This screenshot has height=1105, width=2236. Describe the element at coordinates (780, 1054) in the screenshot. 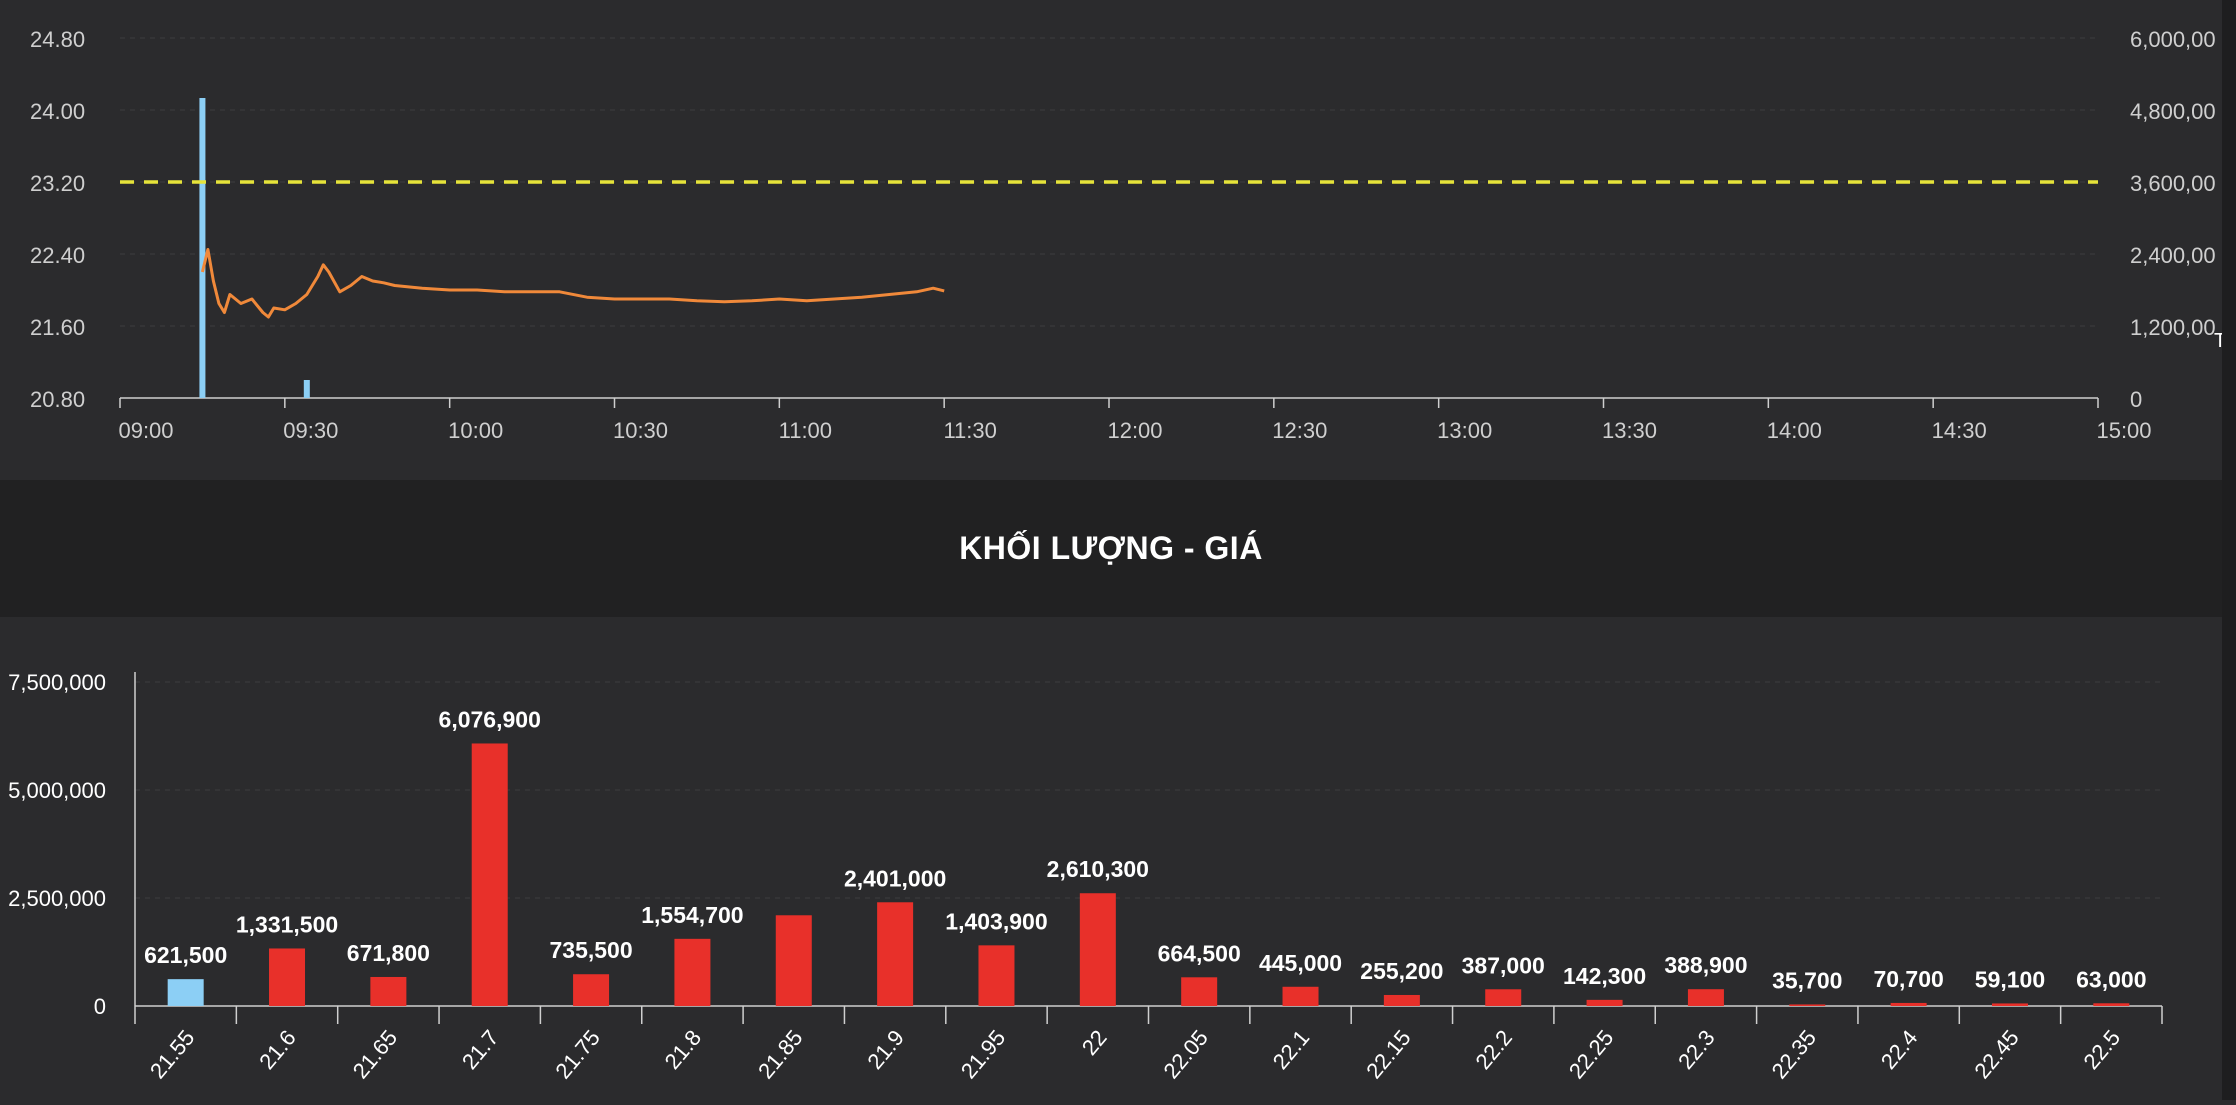

I see `price-category-label: 21.85` at that location.